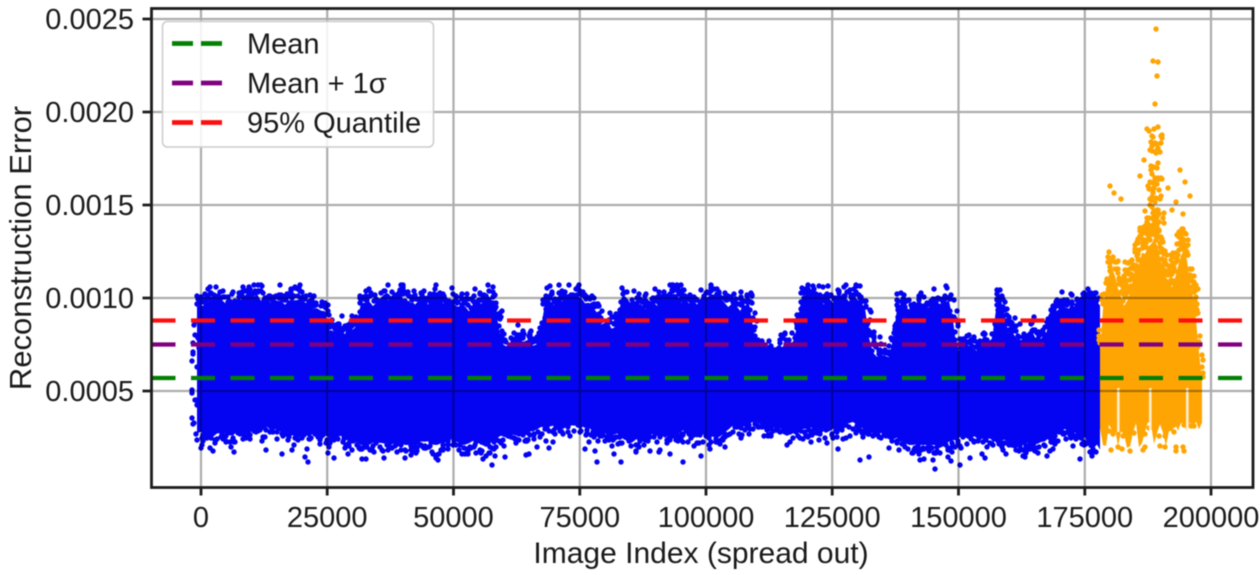 The height and width of the screenshot is (575, 1260). I want to click on svg-text: 150000, so click(958, 518).